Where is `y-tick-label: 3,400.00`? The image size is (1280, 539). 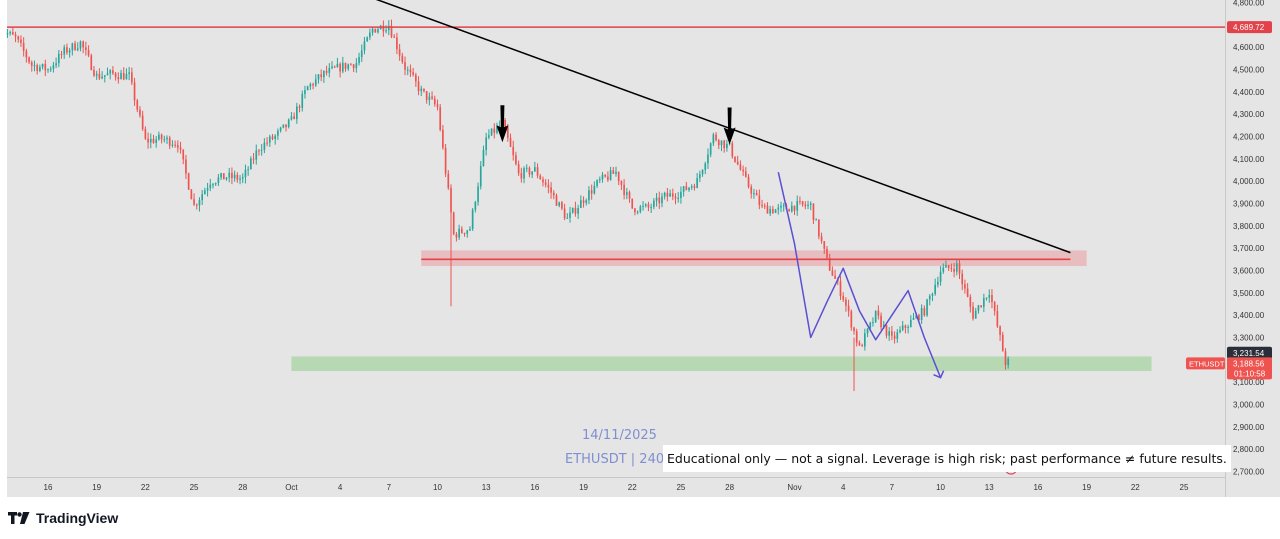 y-tick-label: 3,400.00 is located at coordinates (1249, 315).